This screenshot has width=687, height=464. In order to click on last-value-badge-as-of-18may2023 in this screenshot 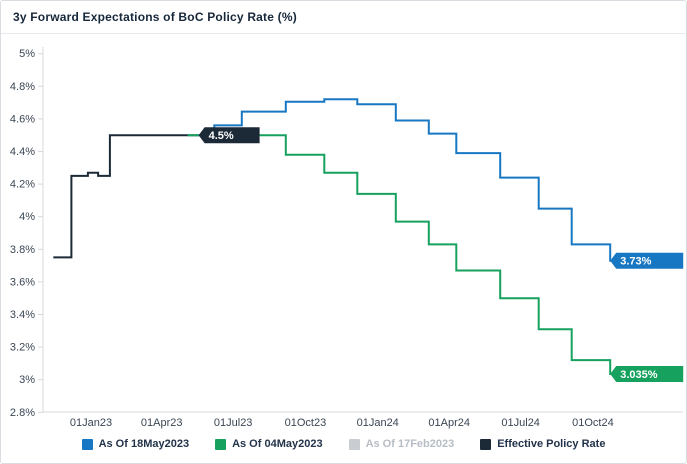, I will do `click(647, 260)`.